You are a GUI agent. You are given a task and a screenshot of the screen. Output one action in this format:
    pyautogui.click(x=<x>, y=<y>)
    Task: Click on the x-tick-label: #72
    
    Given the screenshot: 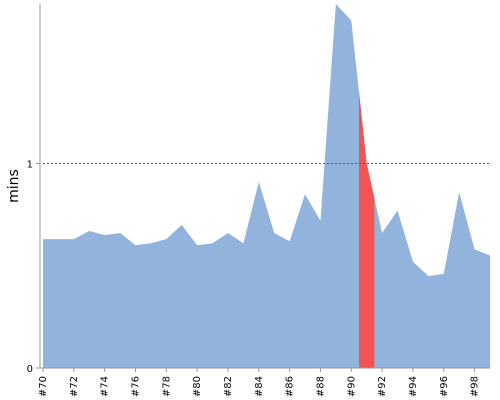 What is the action you would take?
    pyautogui.click(x=74, y=386)
    